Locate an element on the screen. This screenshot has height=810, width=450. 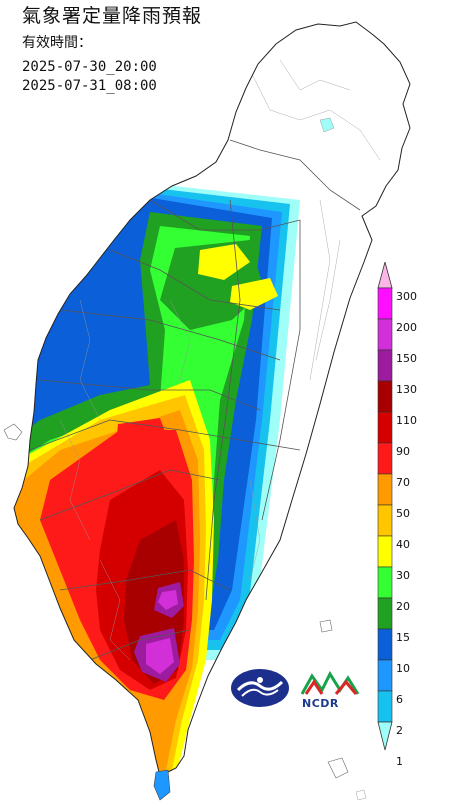
rain-zone-150mm is located at coordinates (168, 600).